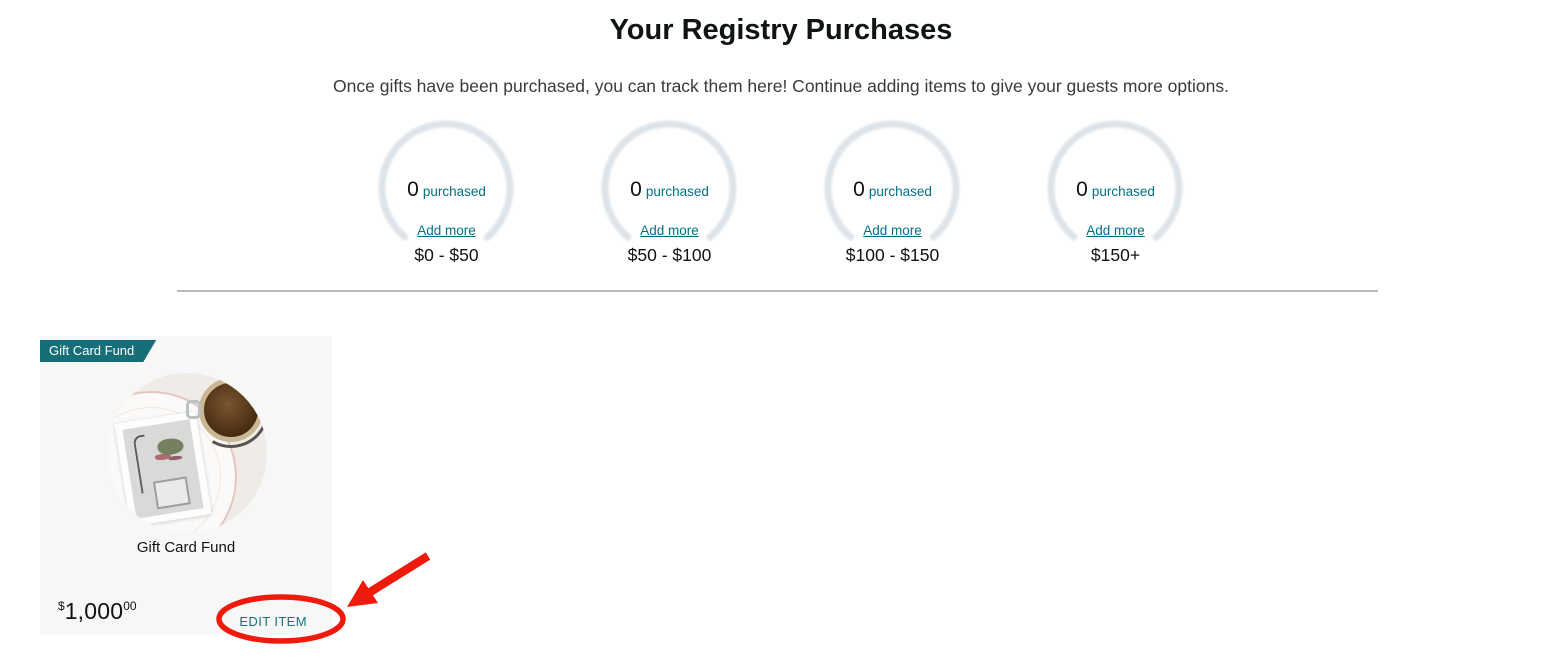  I want to click on product-image, so click(187, 453).